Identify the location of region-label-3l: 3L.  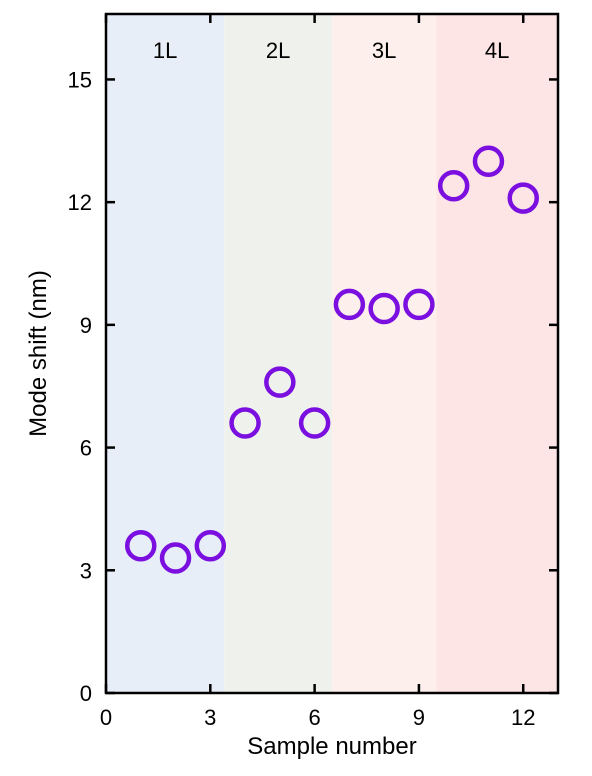
(384, 50).